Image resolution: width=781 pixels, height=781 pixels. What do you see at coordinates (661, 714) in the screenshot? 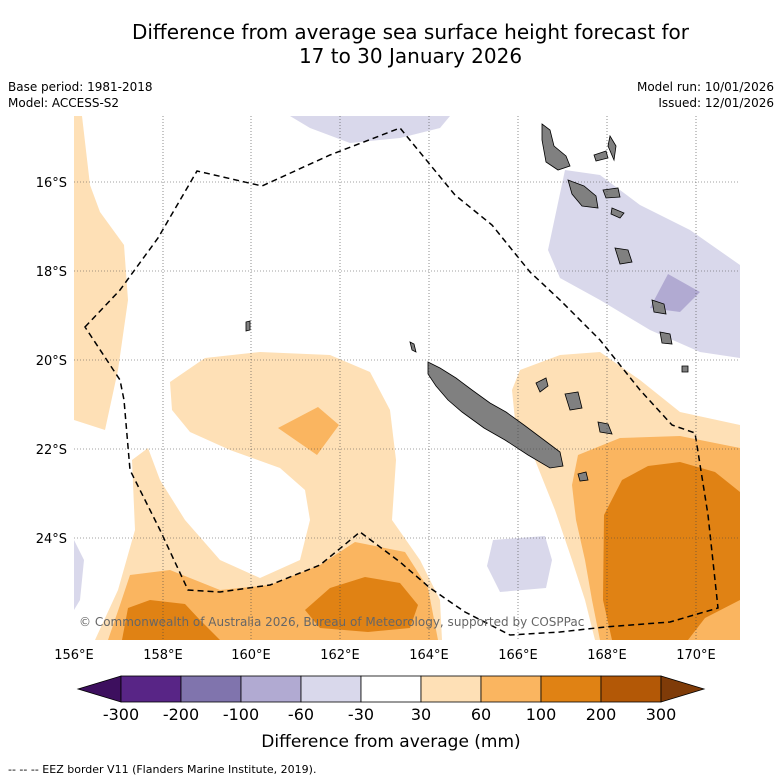
I see `colorbar-tick: 300` at bounding box center [661, 714].